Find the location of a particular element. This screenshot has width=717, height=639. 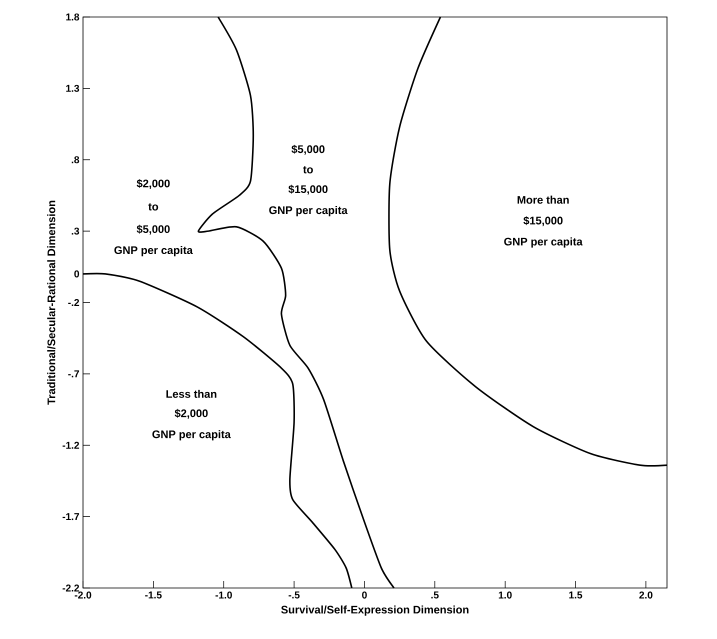

y-tick-label: -2.2 is located at coordinates (71, 588).